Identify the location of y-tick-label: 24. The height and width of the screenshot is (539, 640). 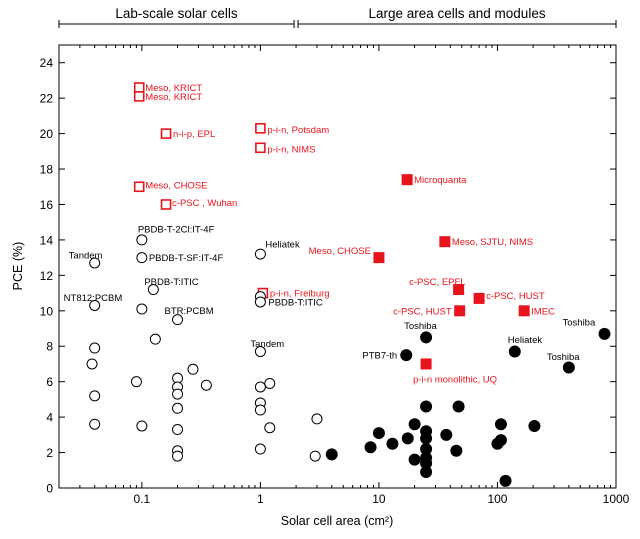
(47, 63).